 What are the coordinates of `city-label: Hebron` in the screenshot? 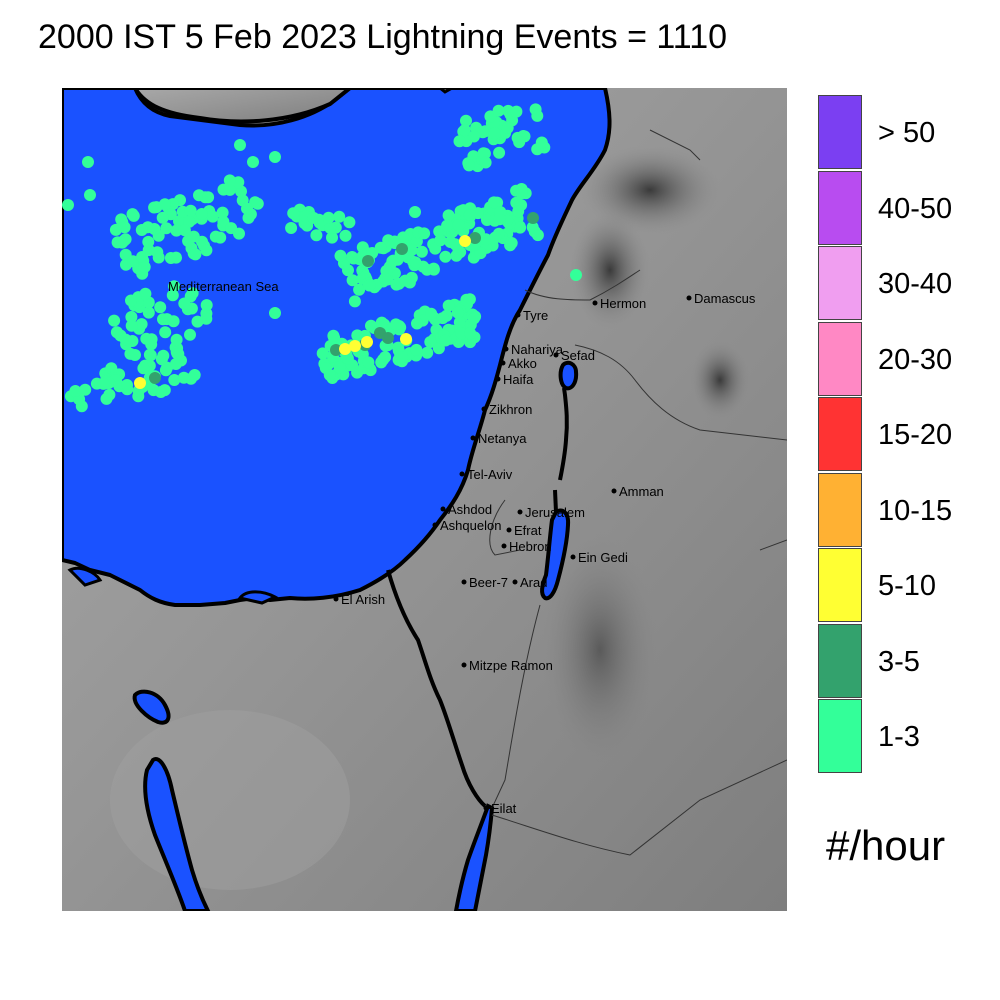 It's located at (530, 546).